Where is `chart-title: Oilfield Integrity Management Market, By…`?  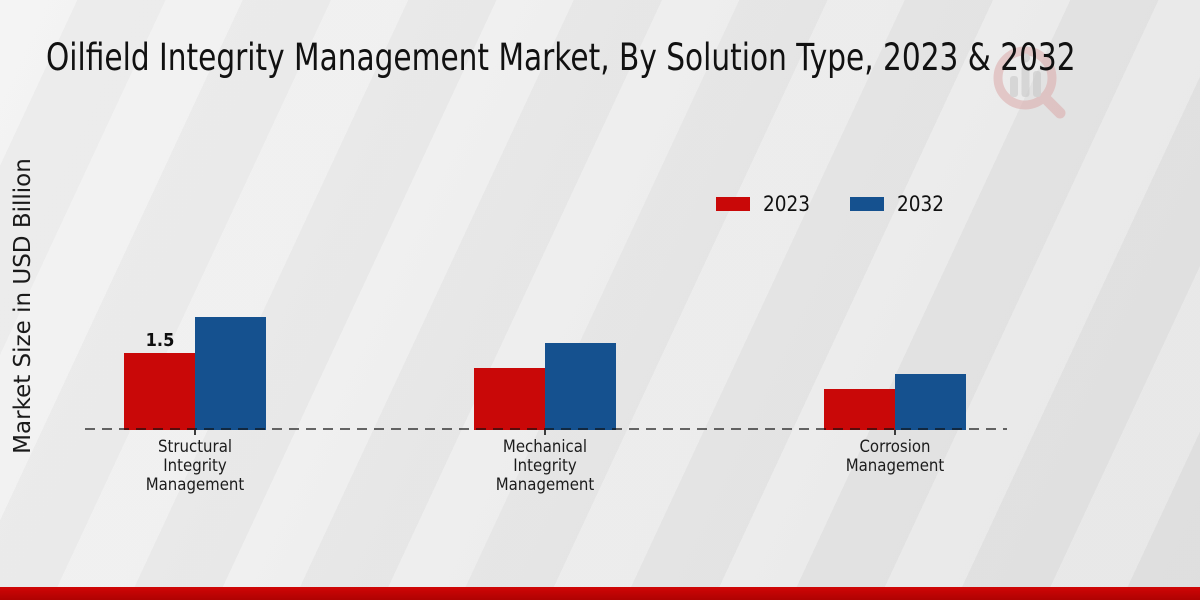
chart-title: Oilfield Integrity Management Market, By… is located at coordinates (561, 57).